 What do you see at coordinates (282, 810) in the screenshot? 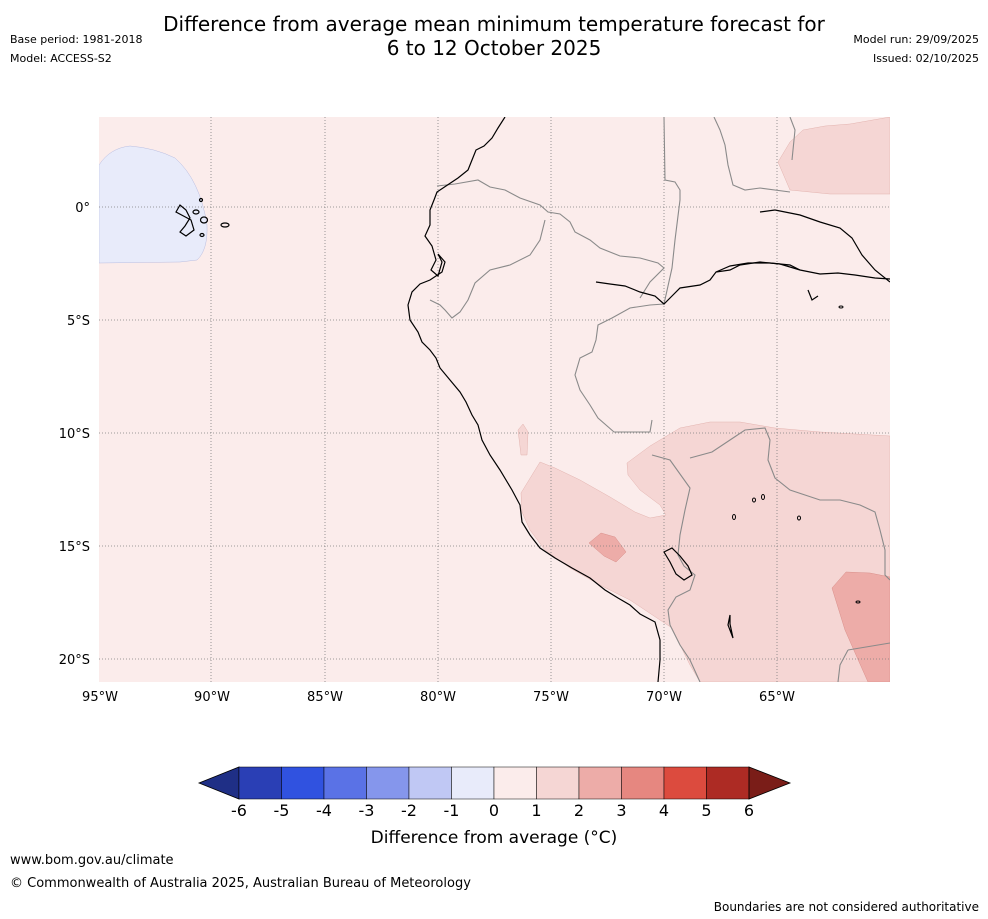
I see `colorbar-tick-label: -5` at bounding box center [282, 810].